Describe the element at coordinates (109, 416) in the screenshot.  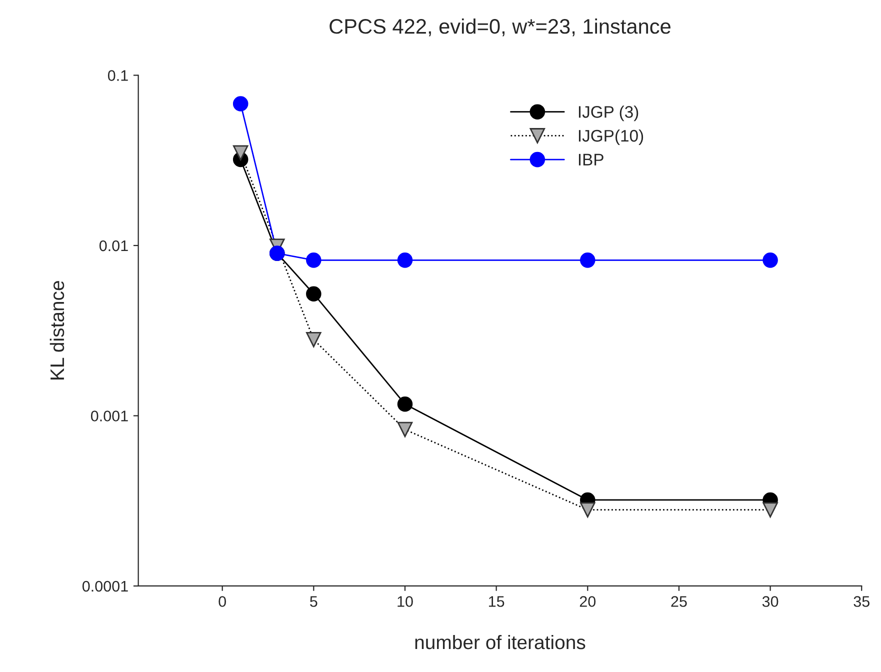
I see `y-tick-label: 0.001` at that location.